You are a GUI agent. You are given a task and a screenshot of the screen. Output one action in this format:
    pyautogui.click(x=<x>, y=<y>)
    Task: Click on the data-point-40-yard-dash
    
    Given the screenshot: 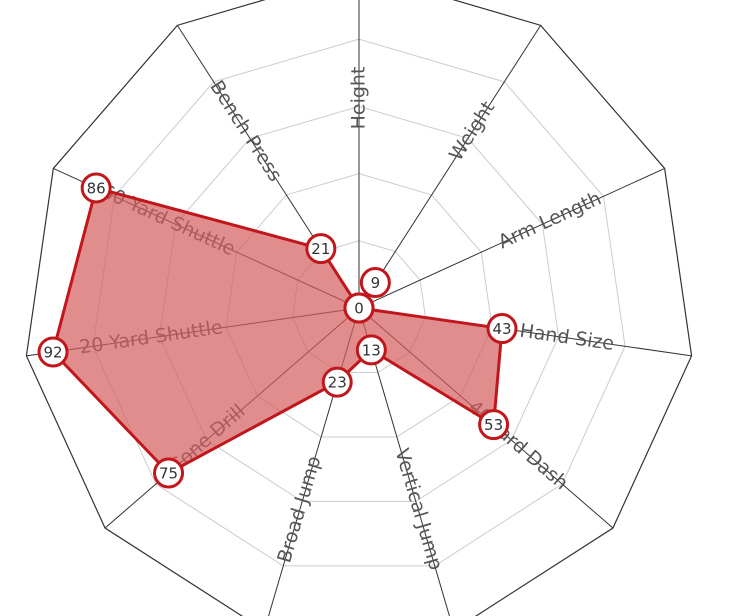 What is the action you would take?
    pyautogui.click(x=494, y=425)
    